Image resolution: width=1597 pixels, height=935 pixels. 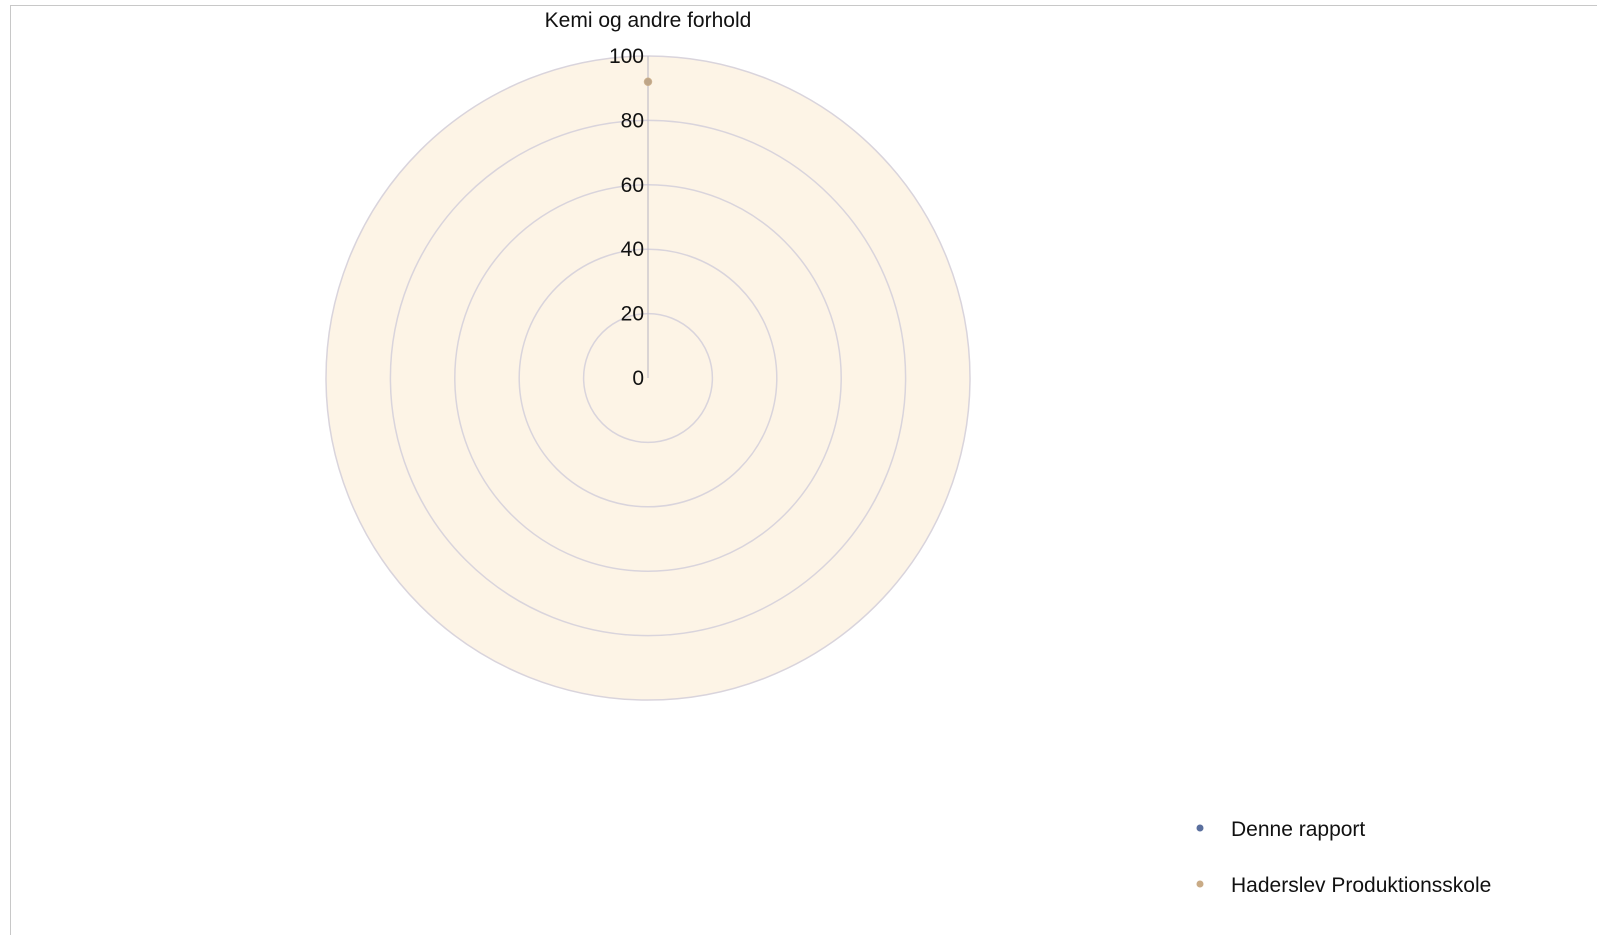 I want to click on radial-tick-labels: 0 20 40 60 80 100, so click(x=626, y=217).